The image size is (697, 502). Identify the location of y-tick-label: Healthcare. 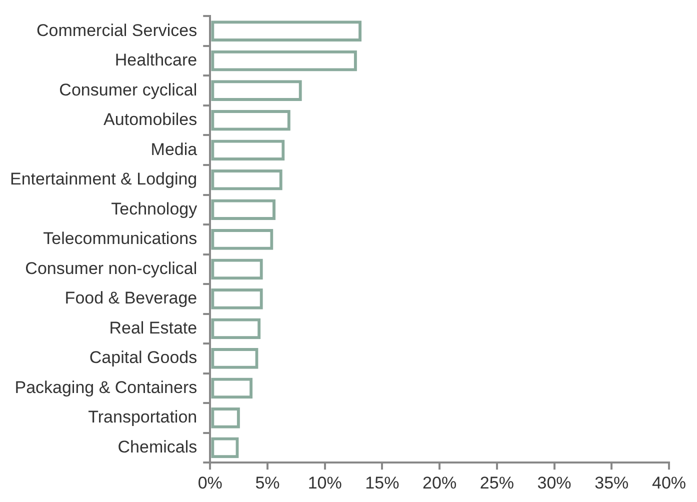
(156, 60).